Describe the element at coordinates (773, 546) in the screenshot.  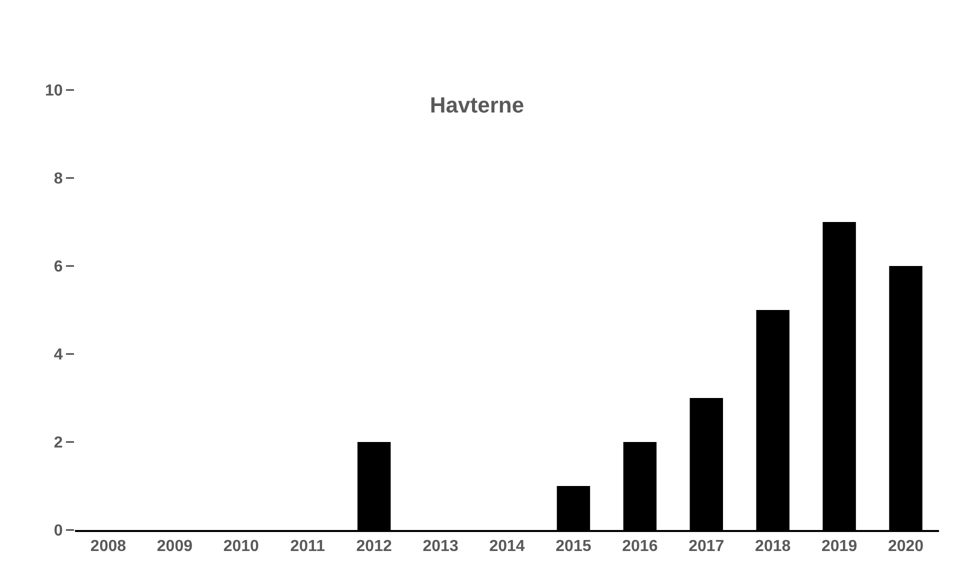
I see `x-tick-label: 2018` at that location.